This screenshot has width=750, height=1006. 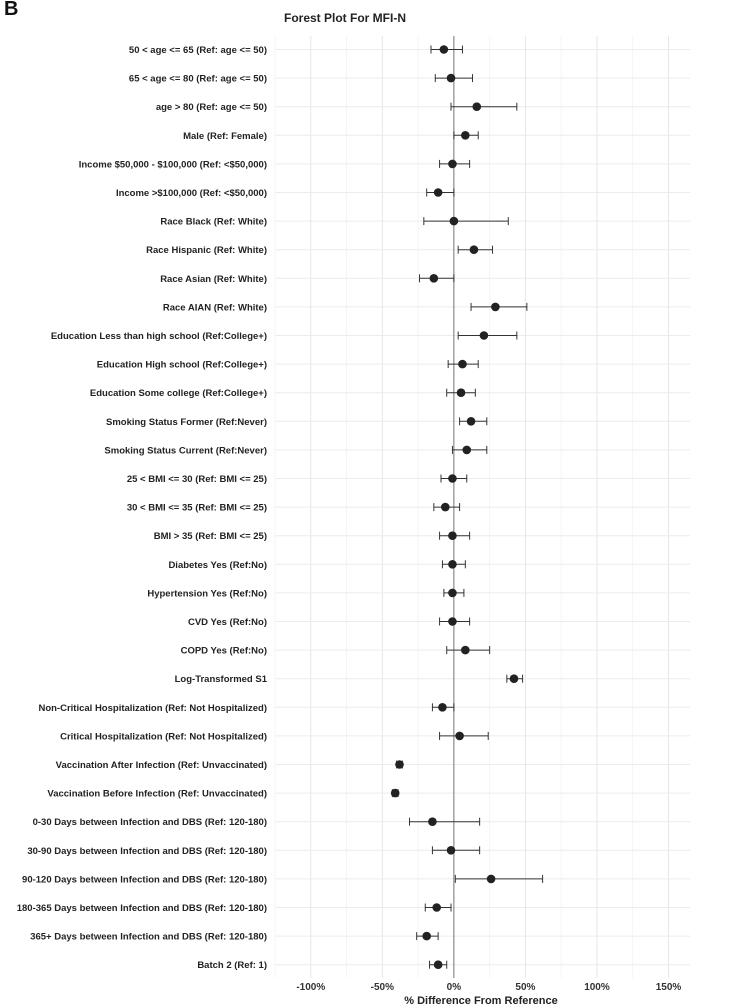 I want to click on forest-row: Race Black (Ref: White), so click(x=334, y=222).